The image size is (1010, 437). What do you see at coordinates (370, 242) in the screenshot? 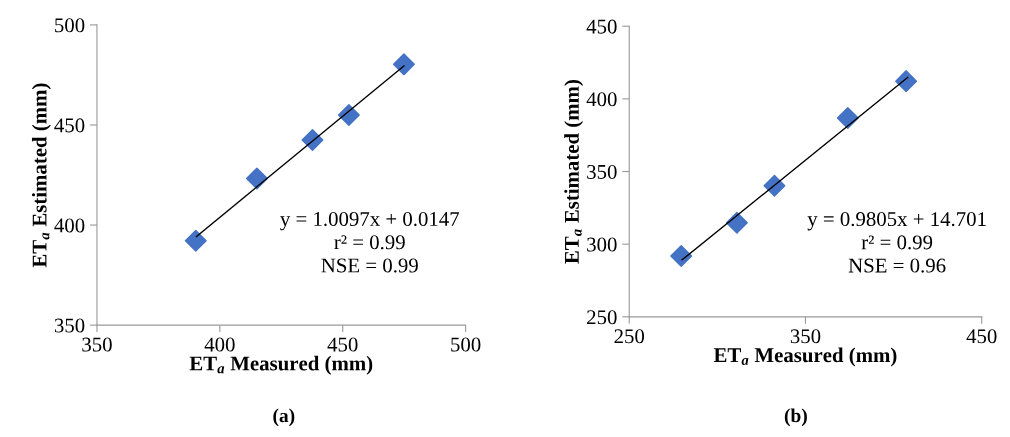
I see `annotation: y = 1.0097x + 0.0147 r² = 0.99 NSE = 0.99` at bounding box center [370, 242].